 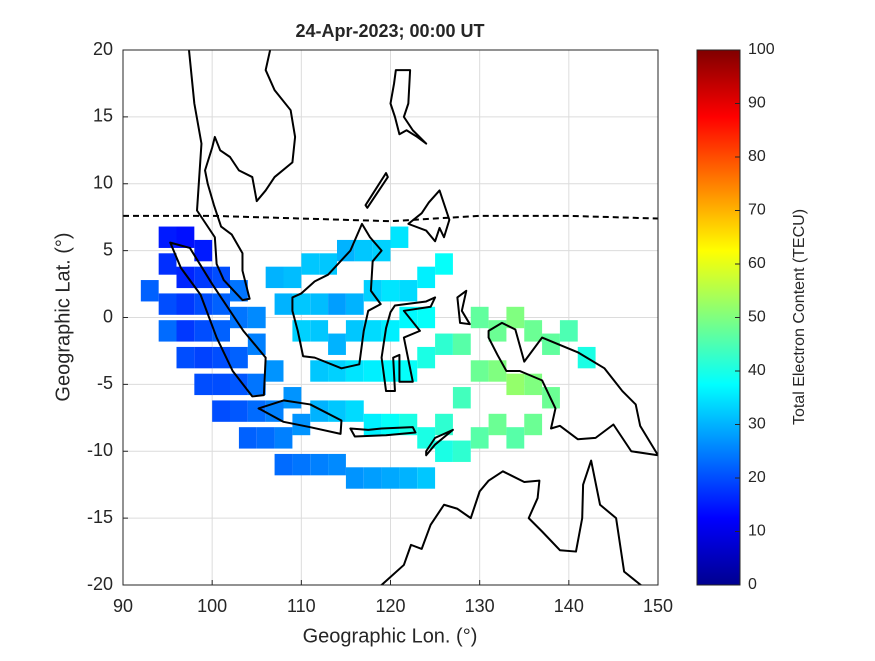 I want to click on colorbar-tick-label: 60, so click(x=757, y=263).